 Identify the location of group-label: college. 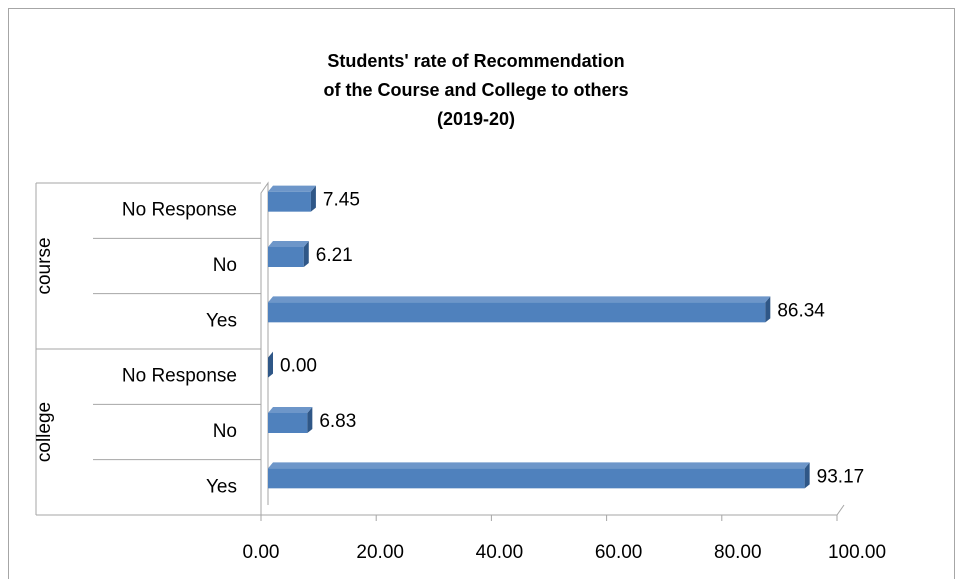
(44, 432).